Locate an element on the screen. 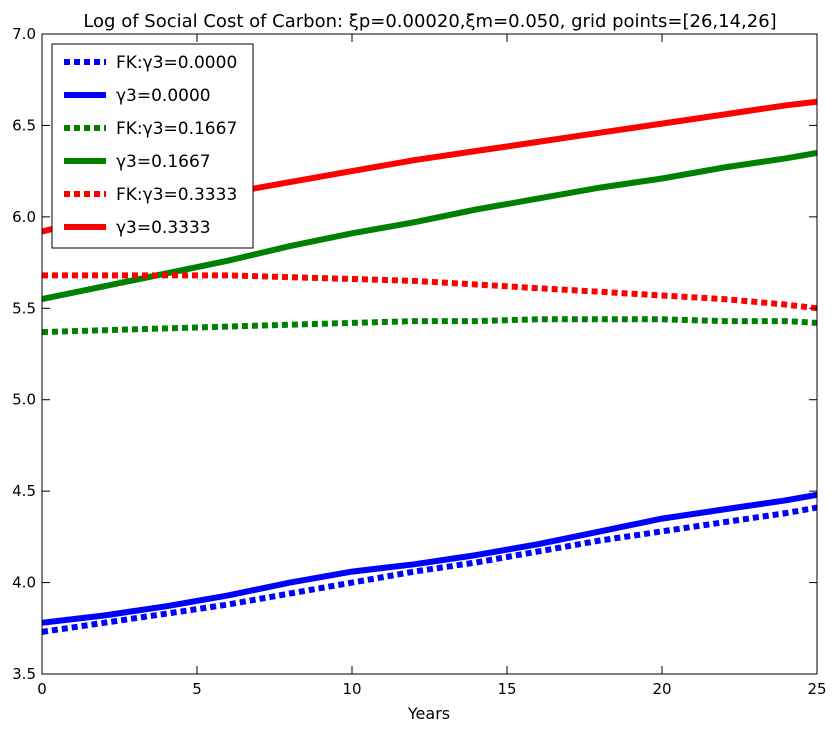 Image resolution: width=837 pixels, height=732 pixels. y-tick-label: 5.0 is located at coordinates (24, 400).